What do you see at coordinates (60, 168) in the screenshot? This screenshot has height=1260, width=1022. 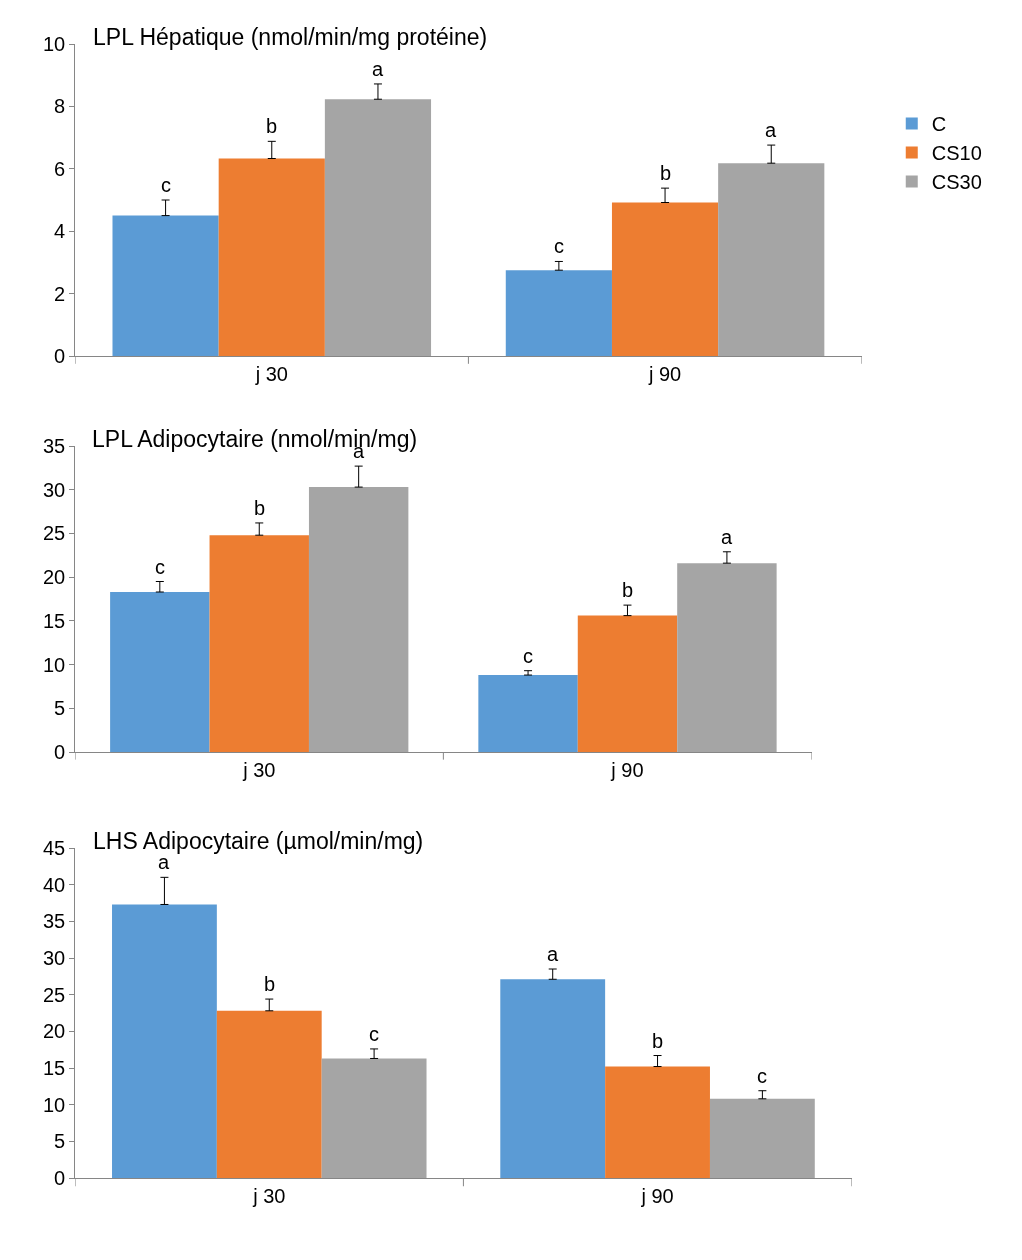 I see `y-tick-label: 6` at bounding box center [60, 168].